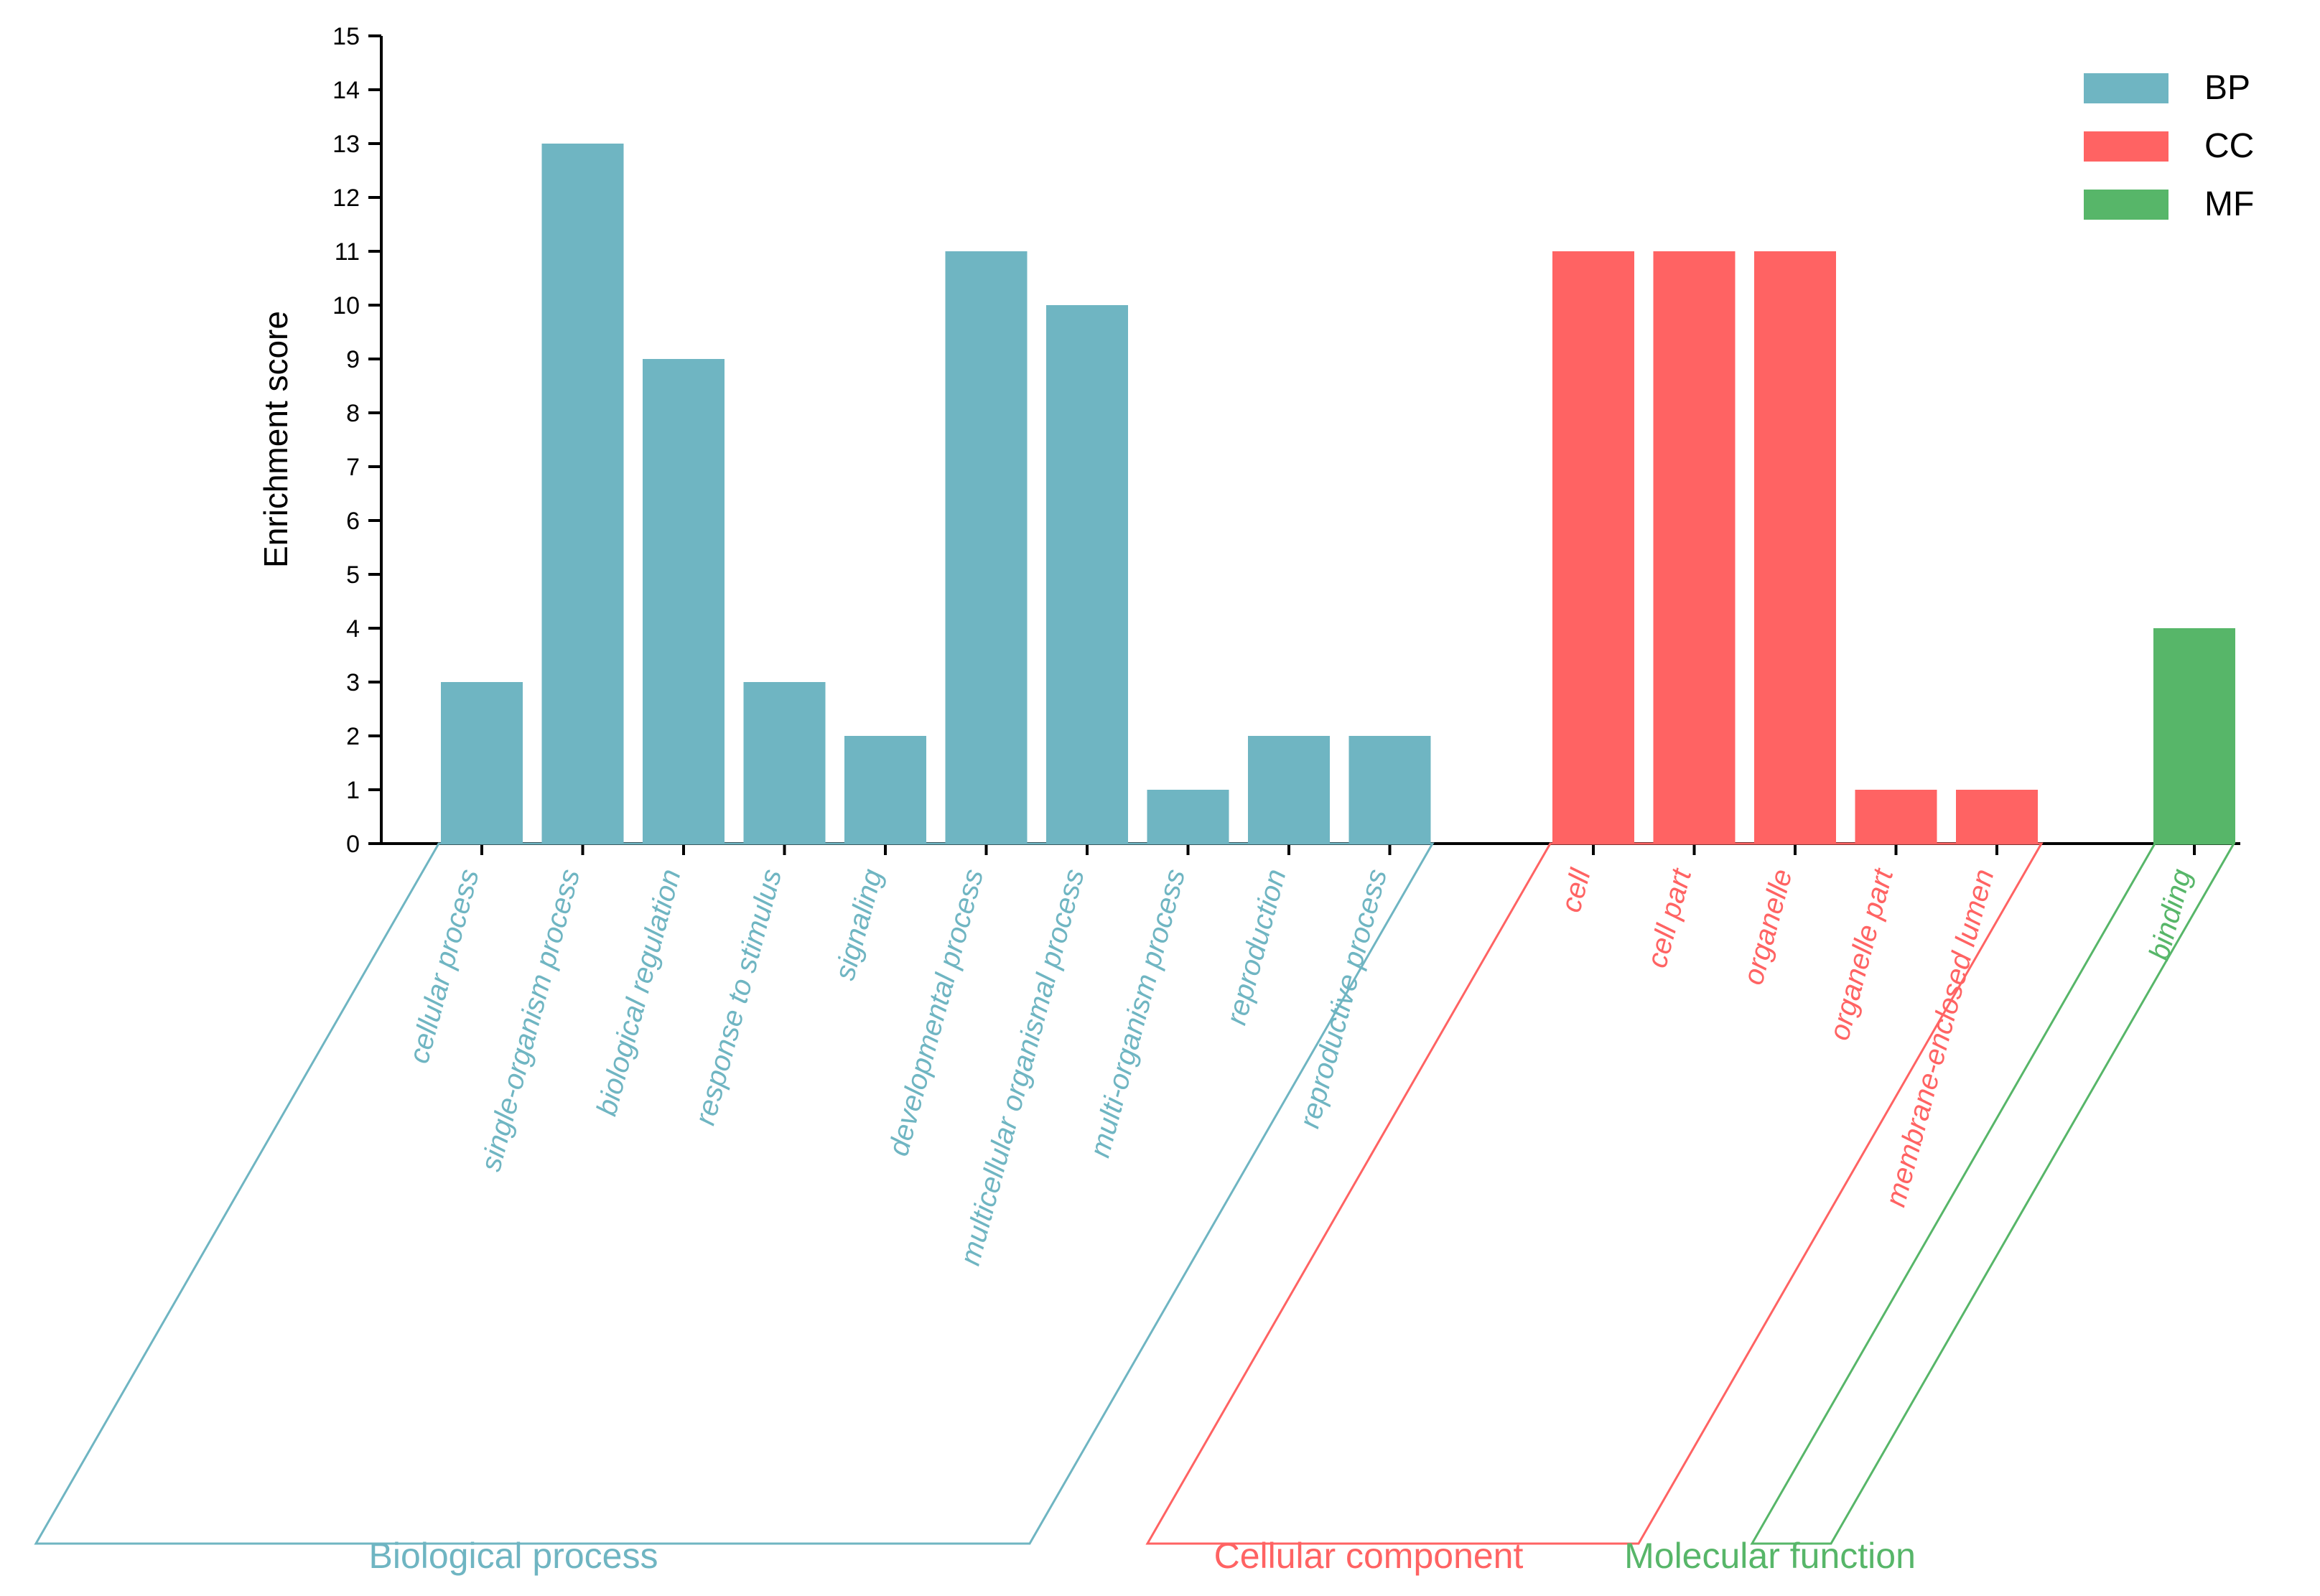 Image resolution: width=2320 pixels, height=1596 pixels. I want to click on x-tick-label: binding, so click(2171, 914).